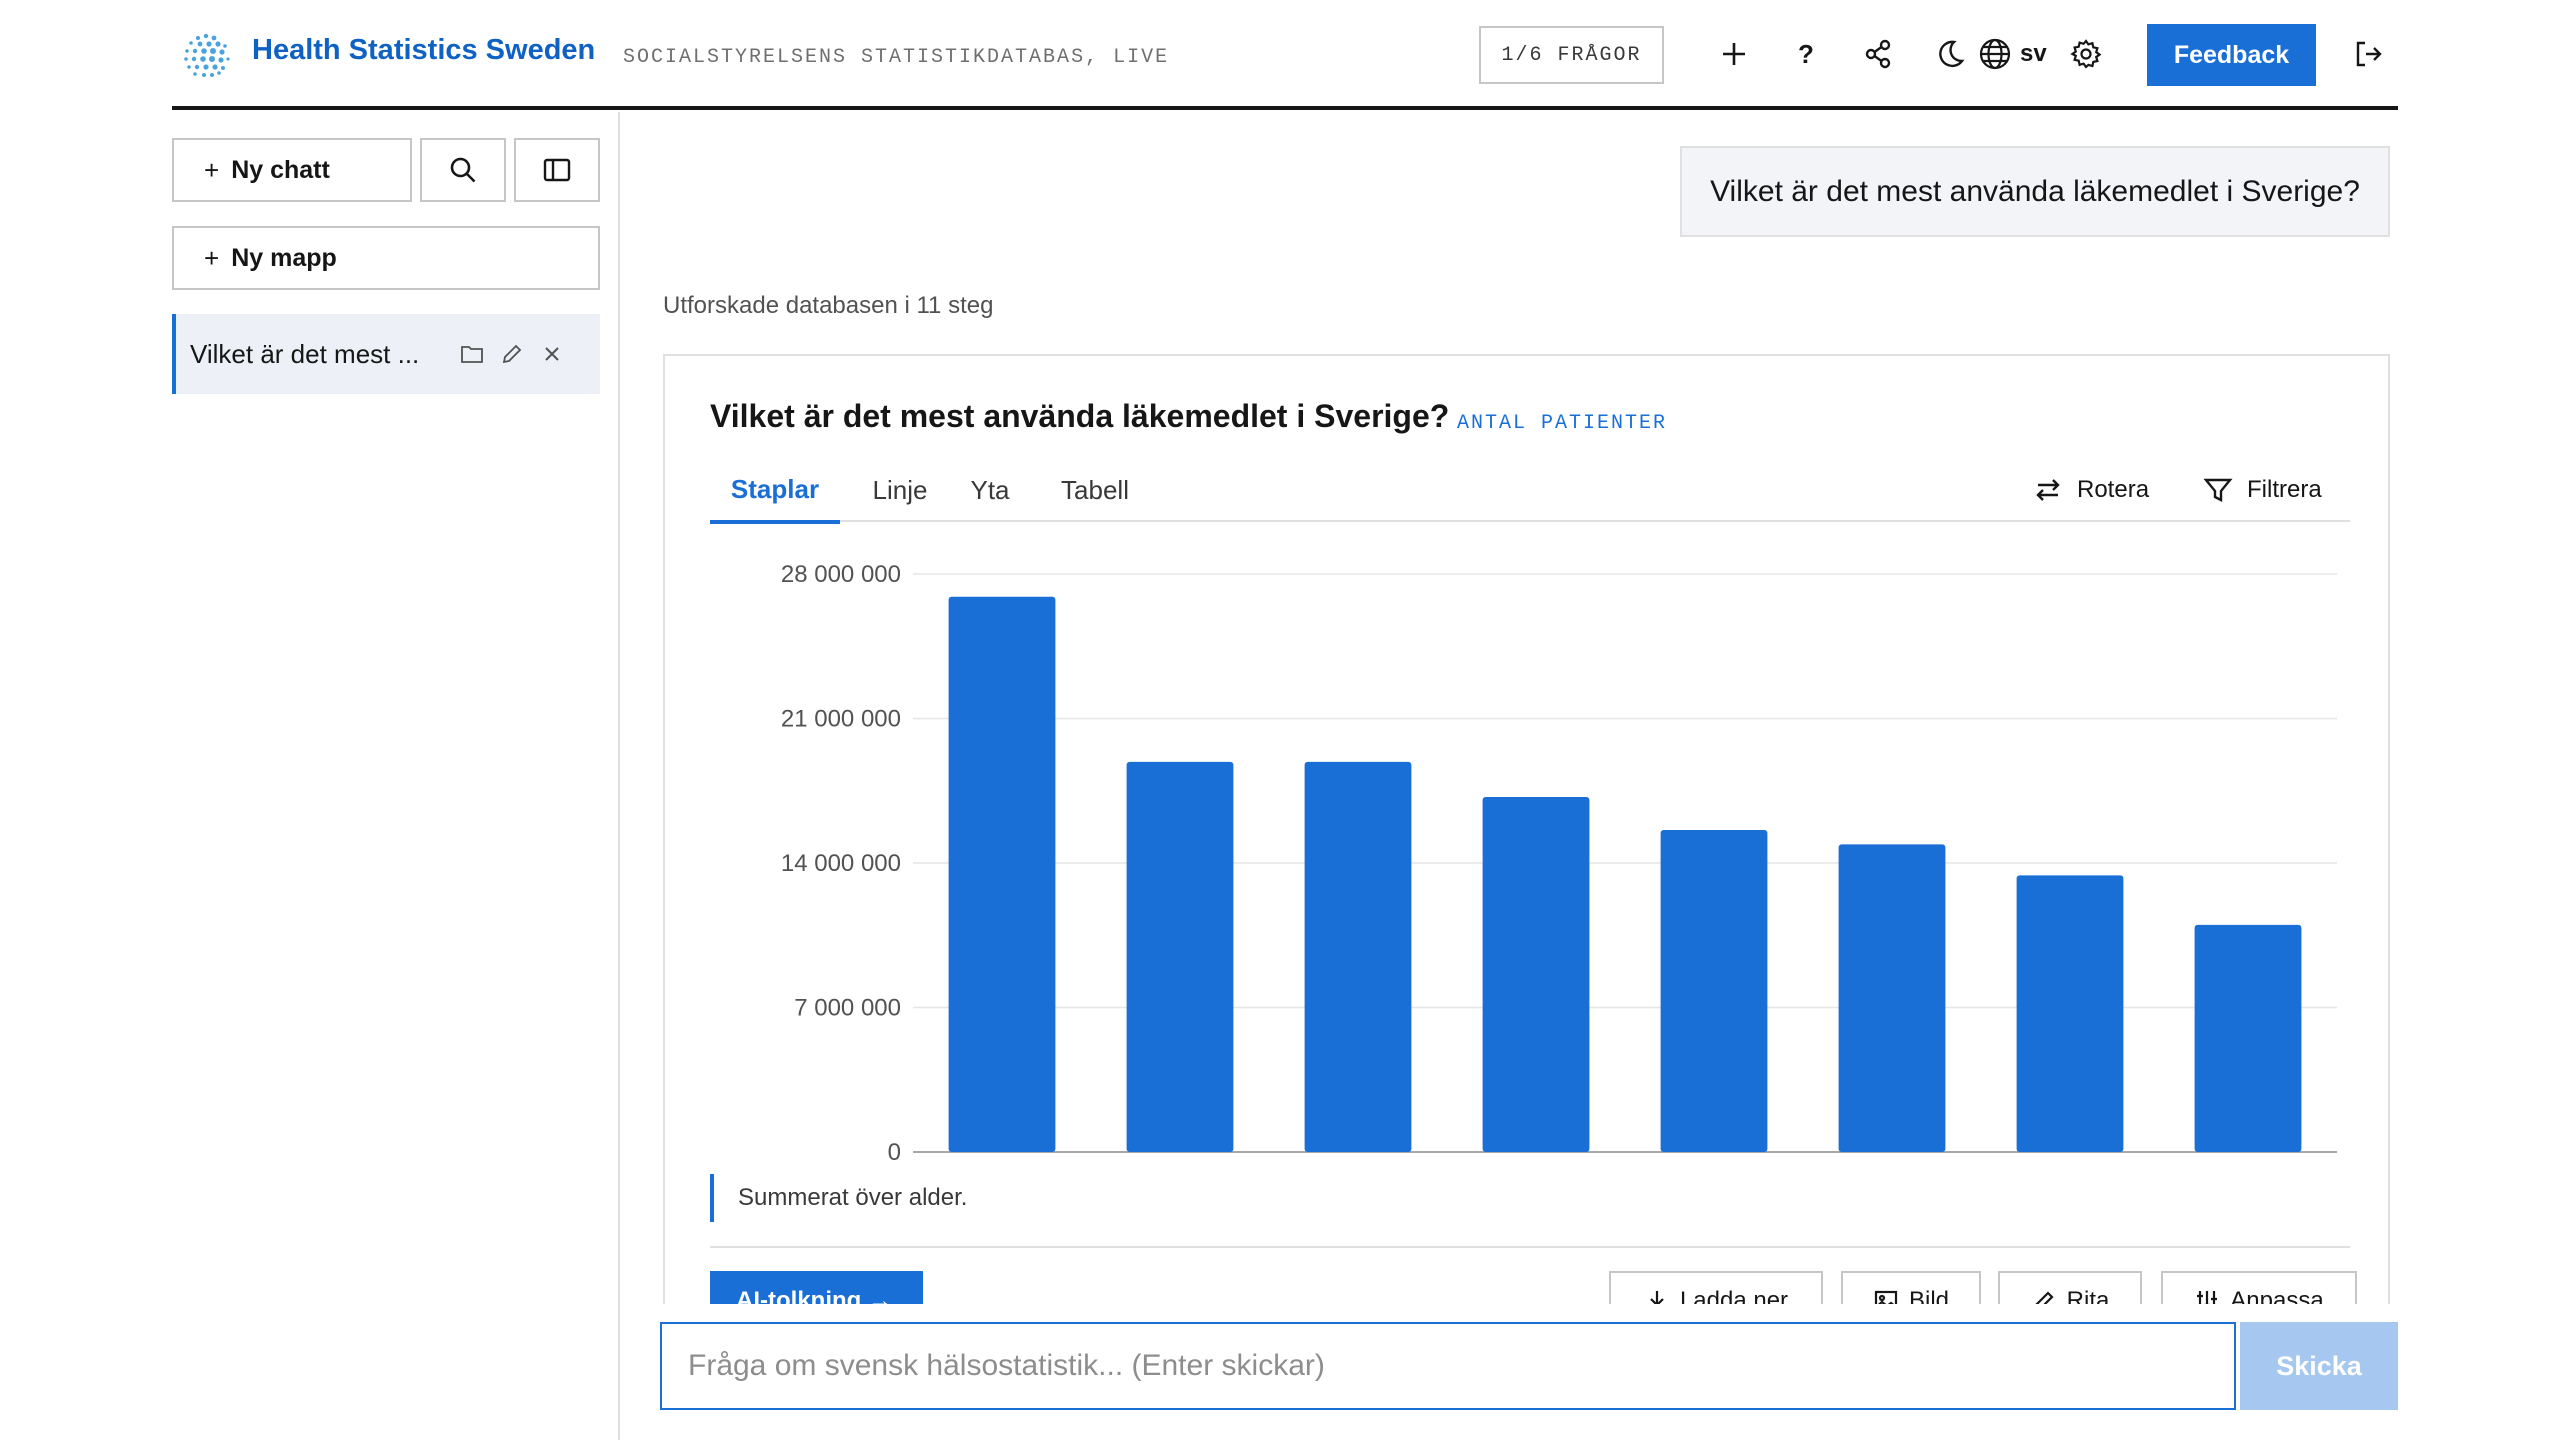 This screenshot has width=2560, height=1440. What do you see at coordinates (2113, 489) in the screenshot?
I see `rotate-label: Rotera` at bounding box center [2113, 489].